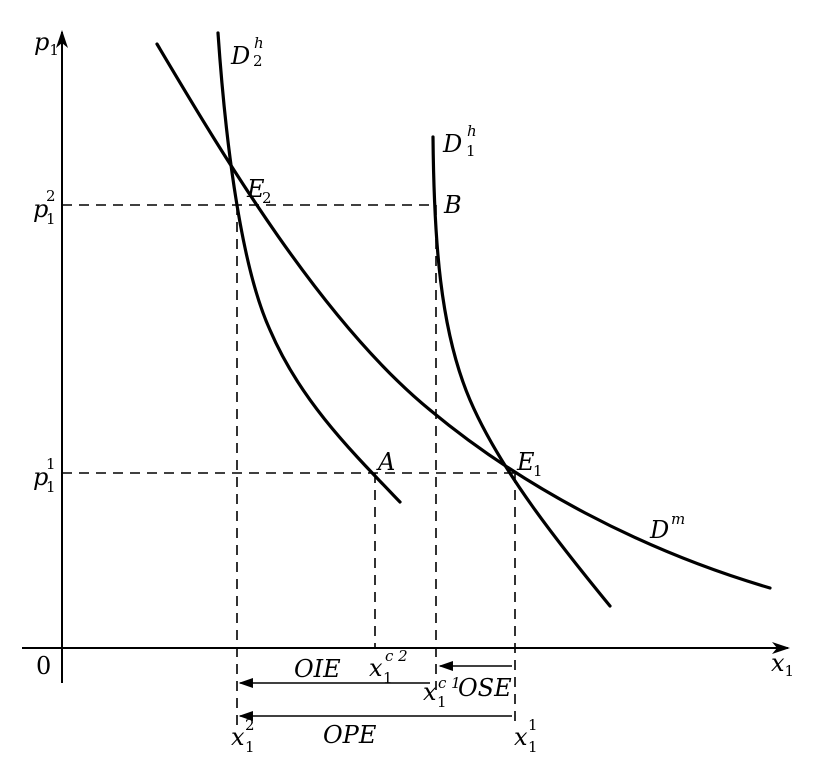  Describe the element at coordinates (529, 732) in the screenshot. I see `x1-label: x 1 1` at that location.